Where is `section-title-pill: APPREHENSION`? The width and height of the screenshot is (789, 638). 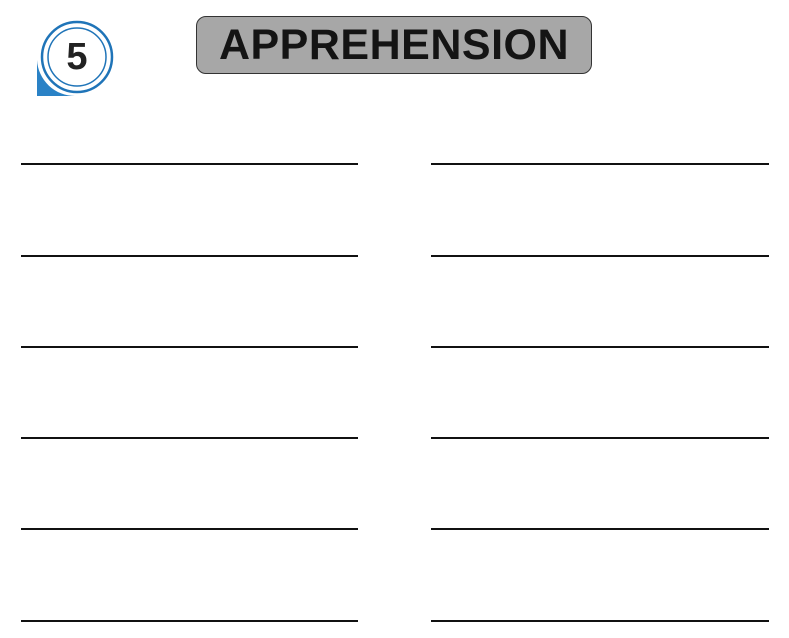
section-title-pill: APPREHENSION is located at coordinates (394, 45).